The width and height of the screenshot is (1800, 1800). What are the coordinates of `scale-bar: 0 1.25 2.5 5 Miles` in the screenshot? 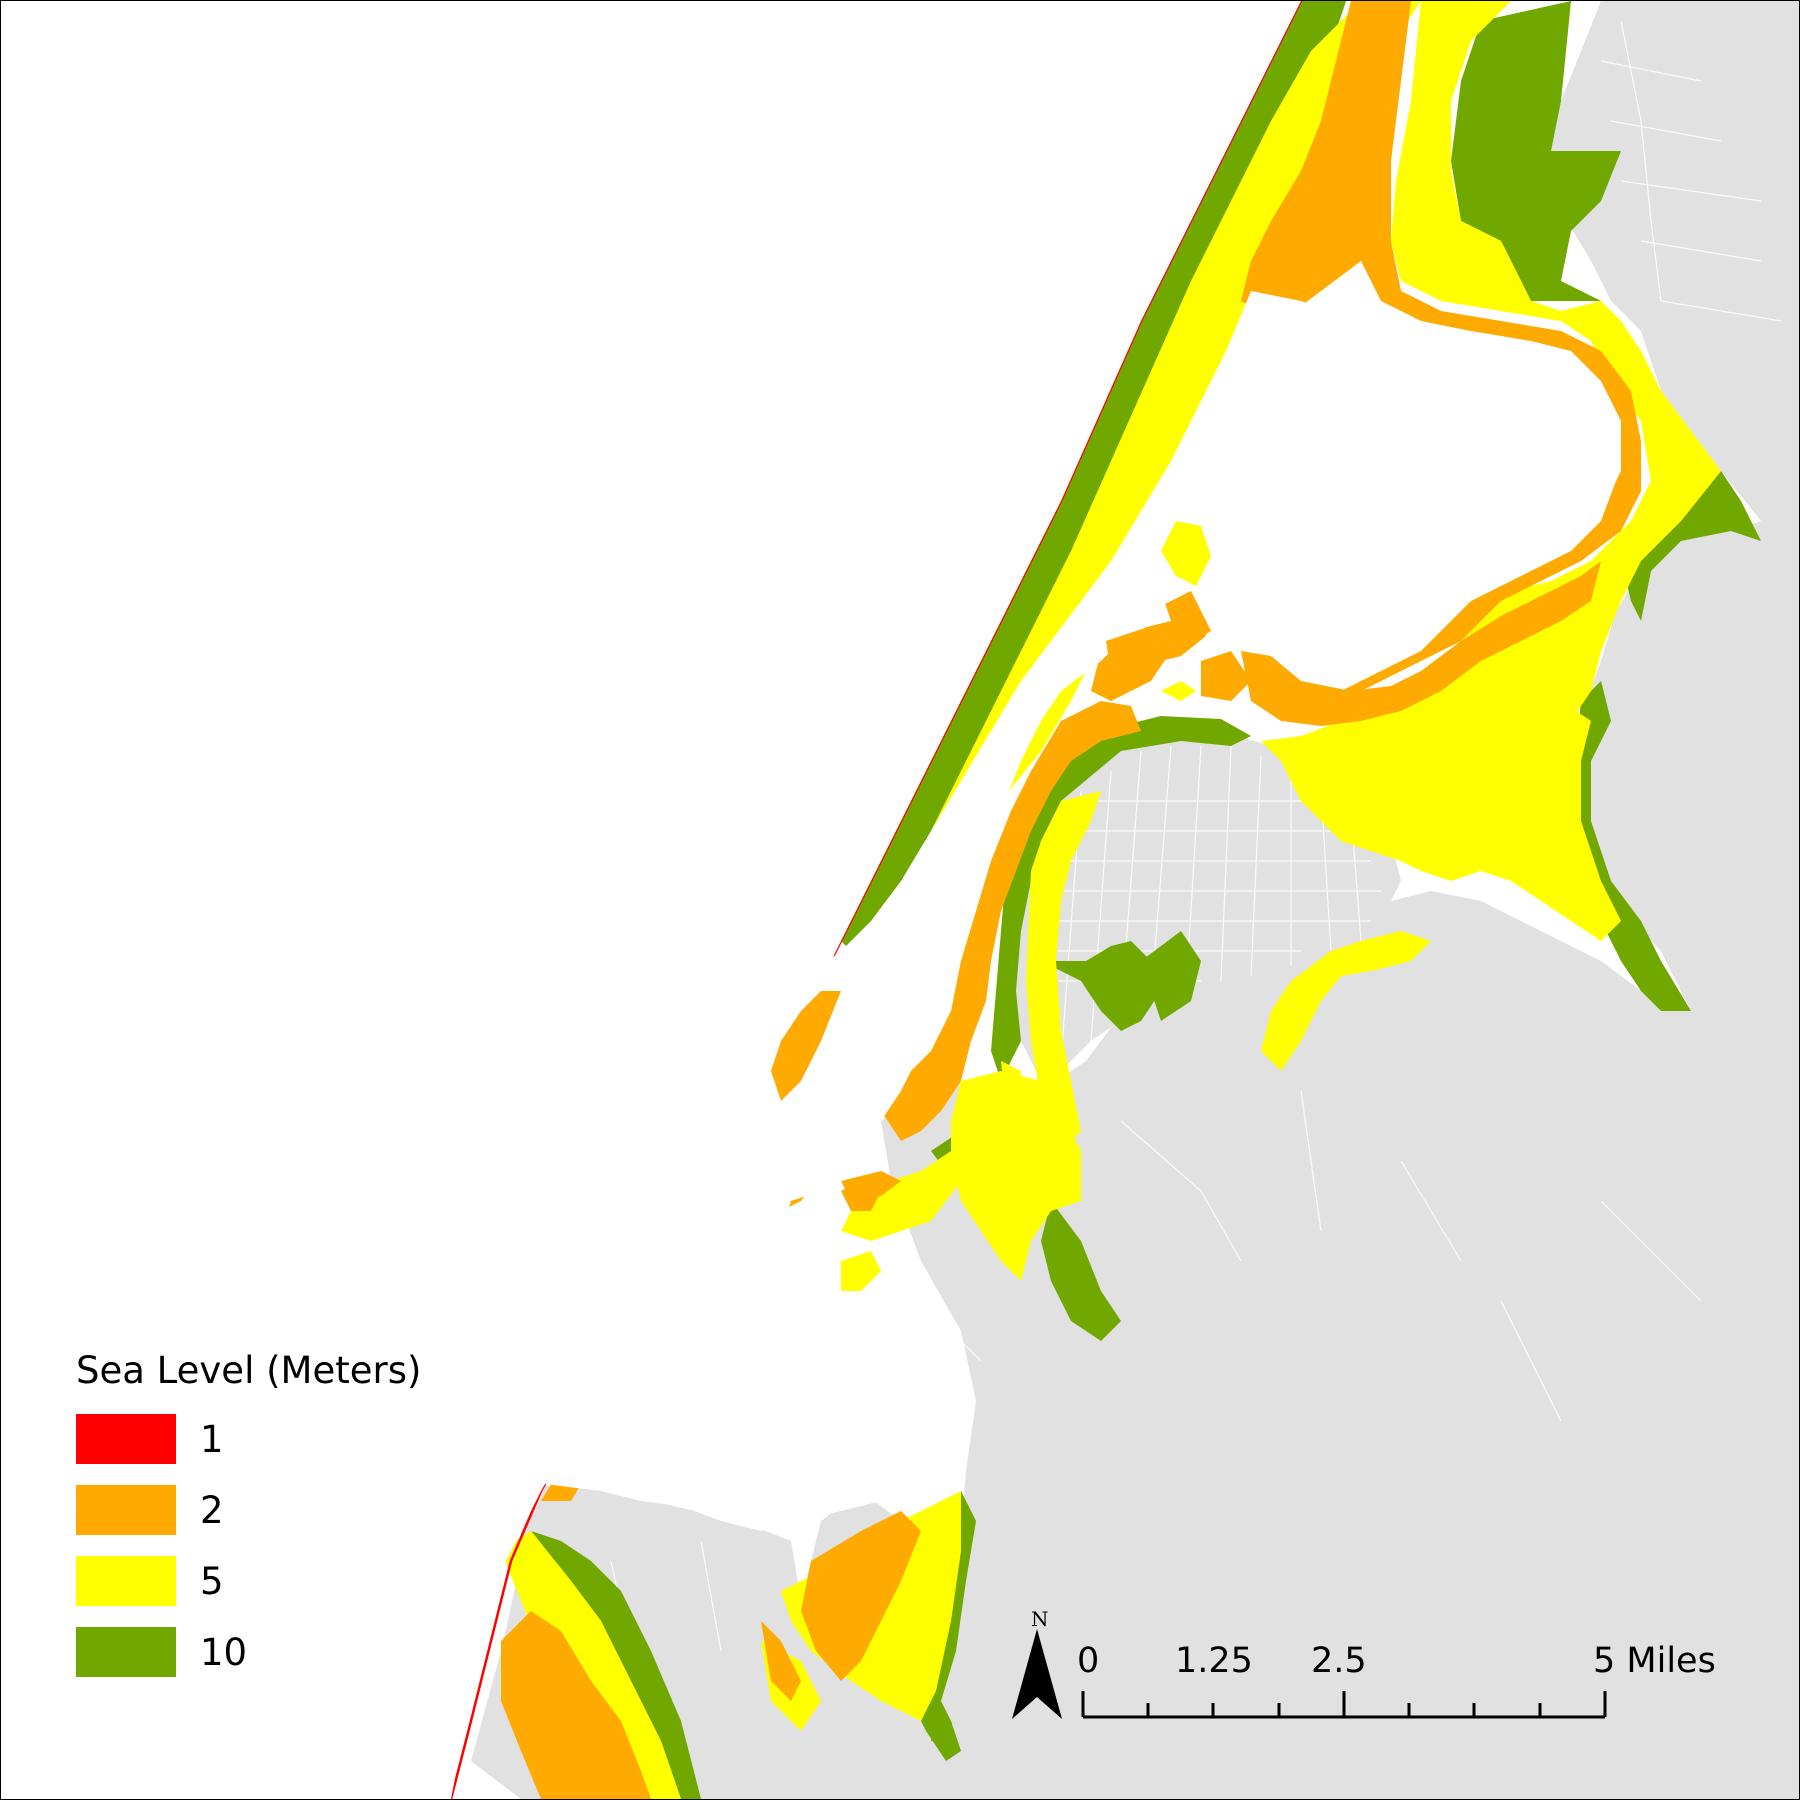 It's located at (1396, 1681).